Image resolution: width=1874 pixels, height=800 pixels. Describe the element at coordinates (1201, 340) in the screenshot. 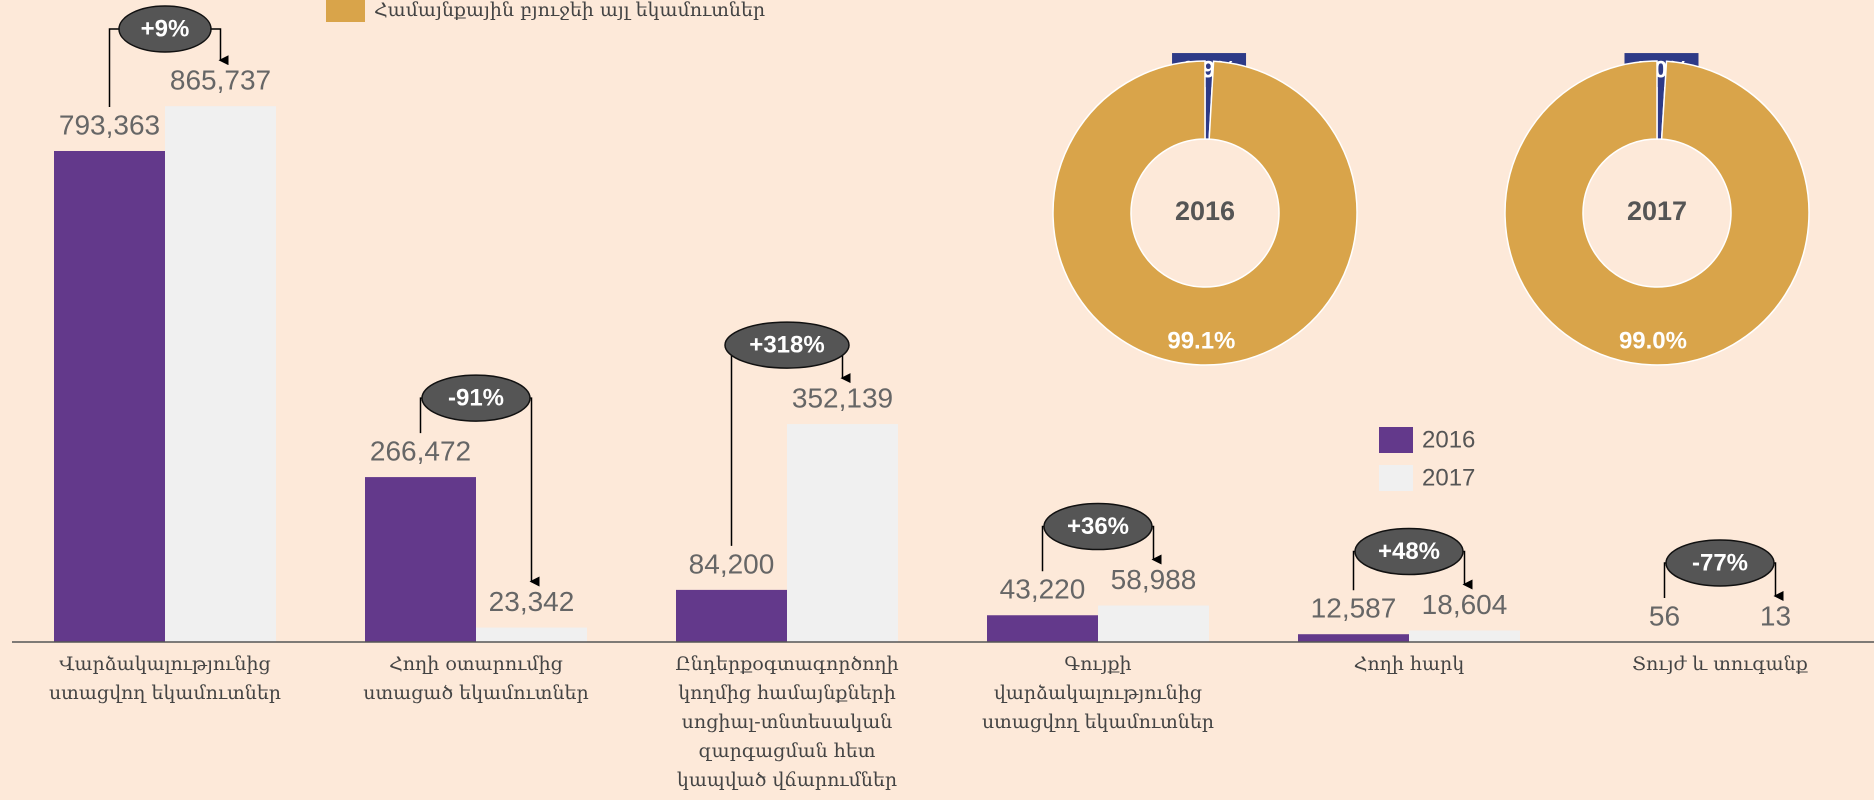

I see `slice-label: 99.1%` at that location.